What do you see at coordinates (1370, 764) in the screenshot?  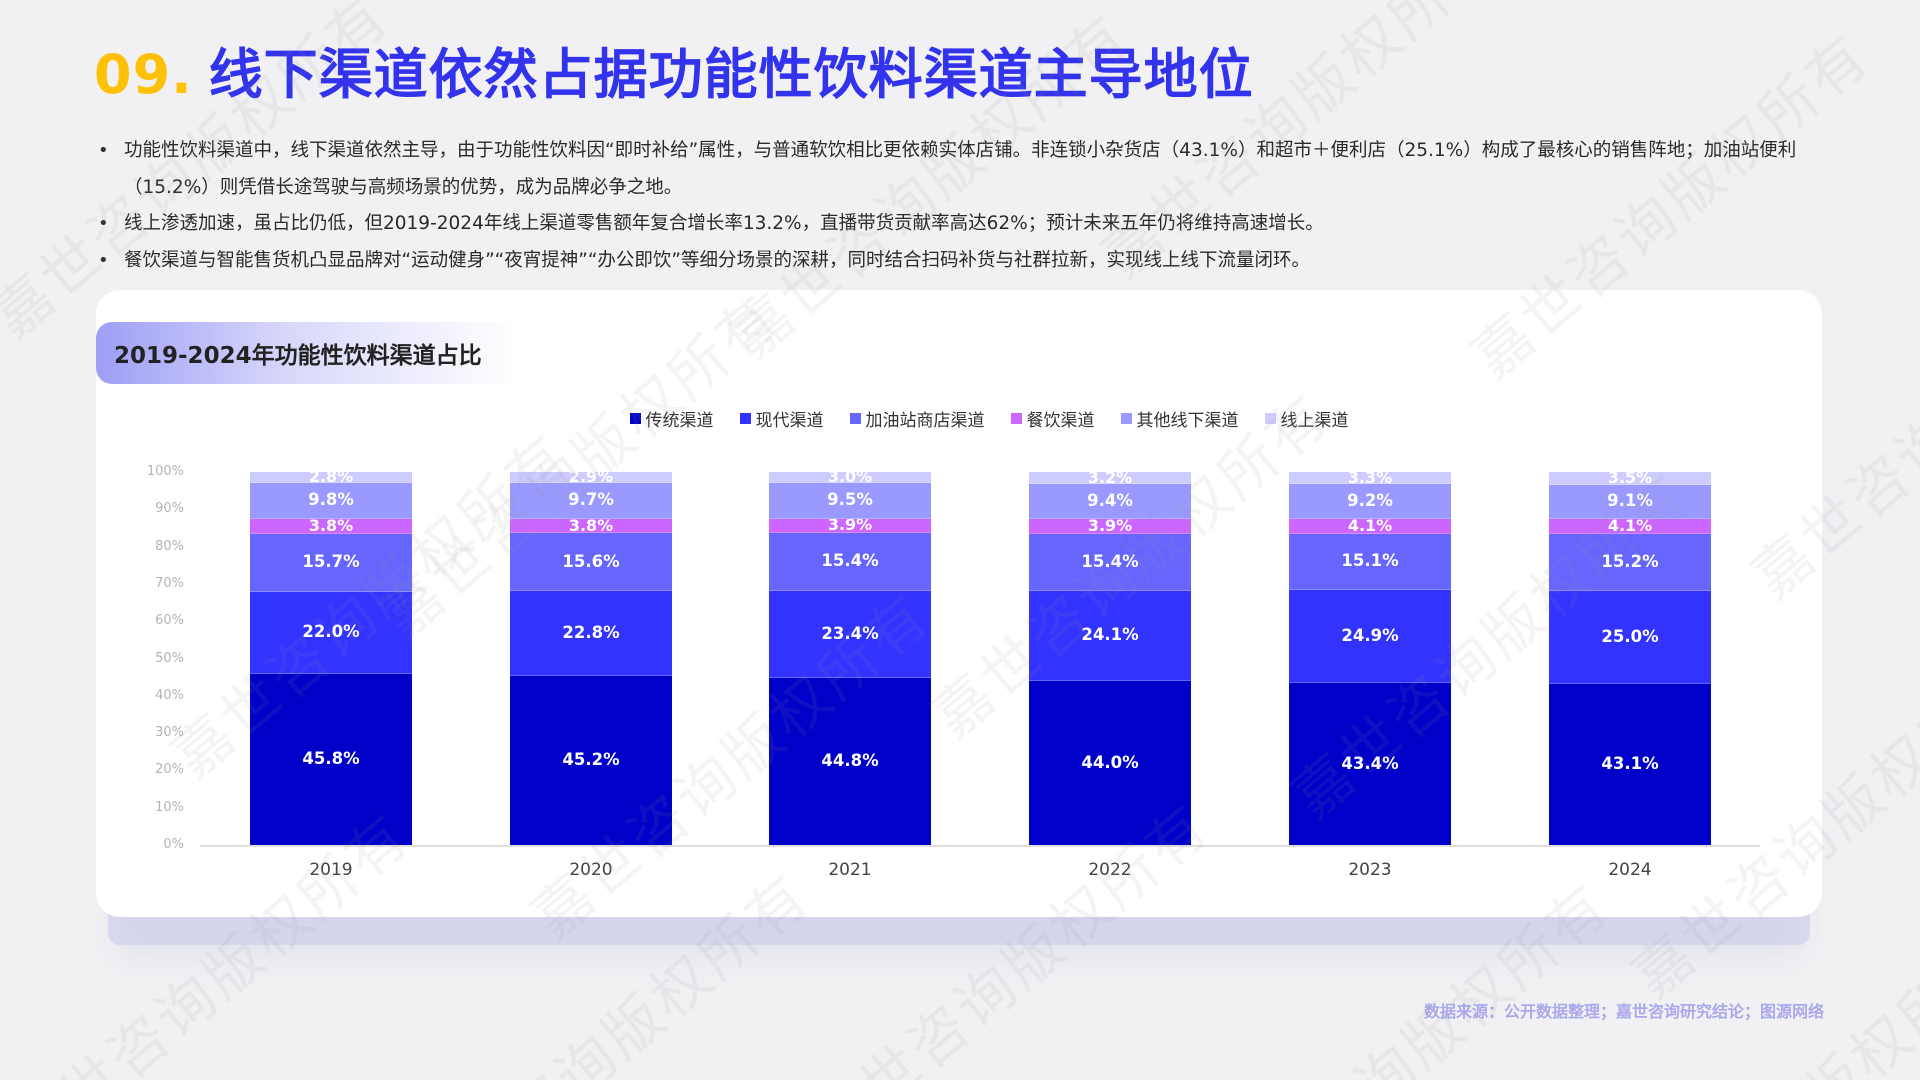 I see `bar-segment: 43.4%` at bounding box center [1370, 764].